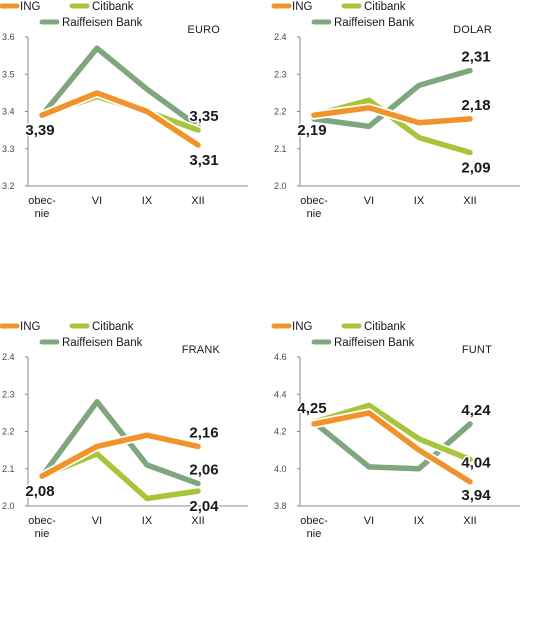  What do you see at coordinates (280, 394) in the screenshot?
I see `y-tick-label: 4.4` at bounding box center [280, 394].